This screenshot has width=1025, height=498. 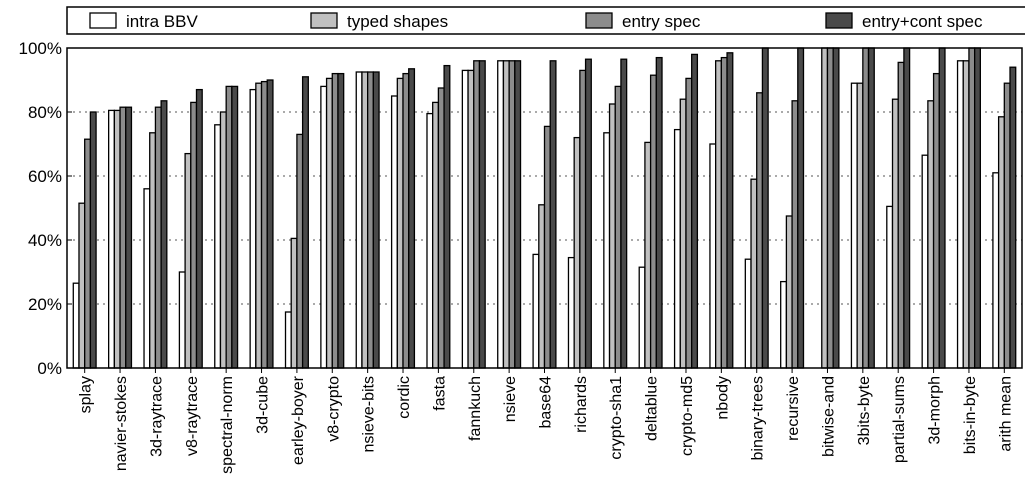 I want to click on x-category-label: base64, so click(x=546, y=402).